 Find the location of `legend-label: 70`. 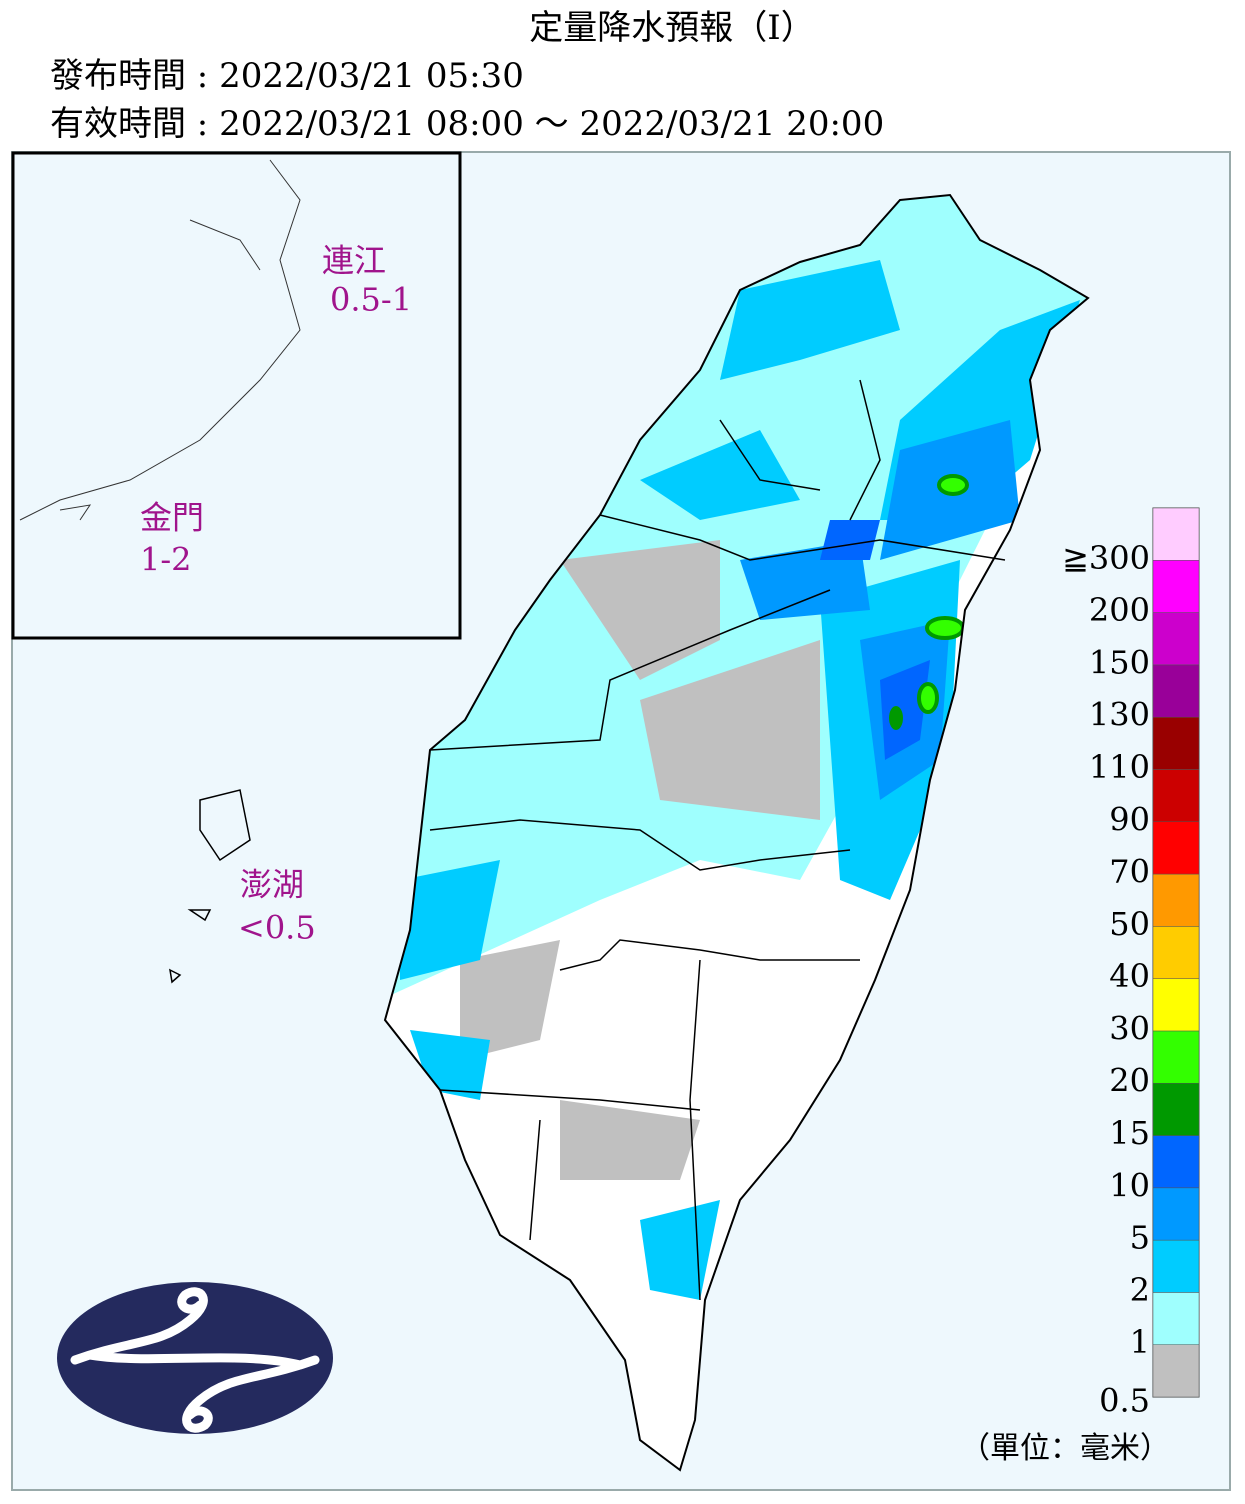

legend-label: 70 is located at coordinates (1129, 872).